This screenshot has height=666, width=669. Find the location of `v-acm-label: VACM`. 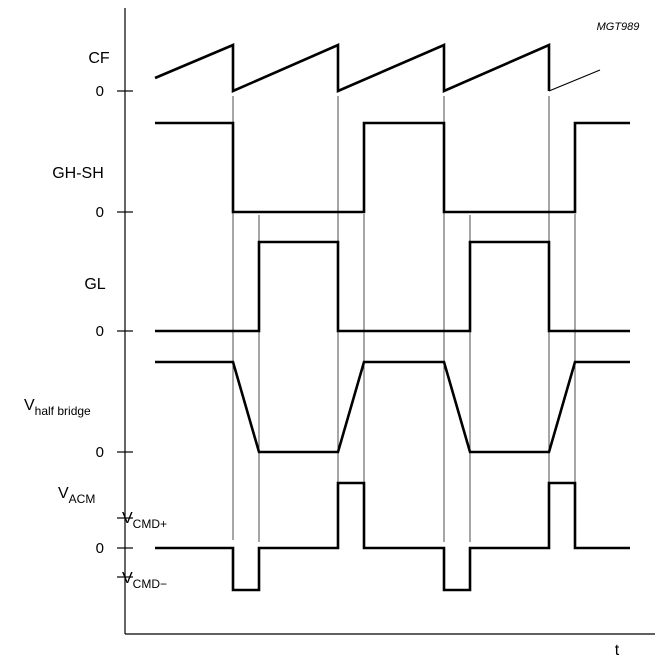

v-acm-label: VACM is located at coordinates (76, 495).